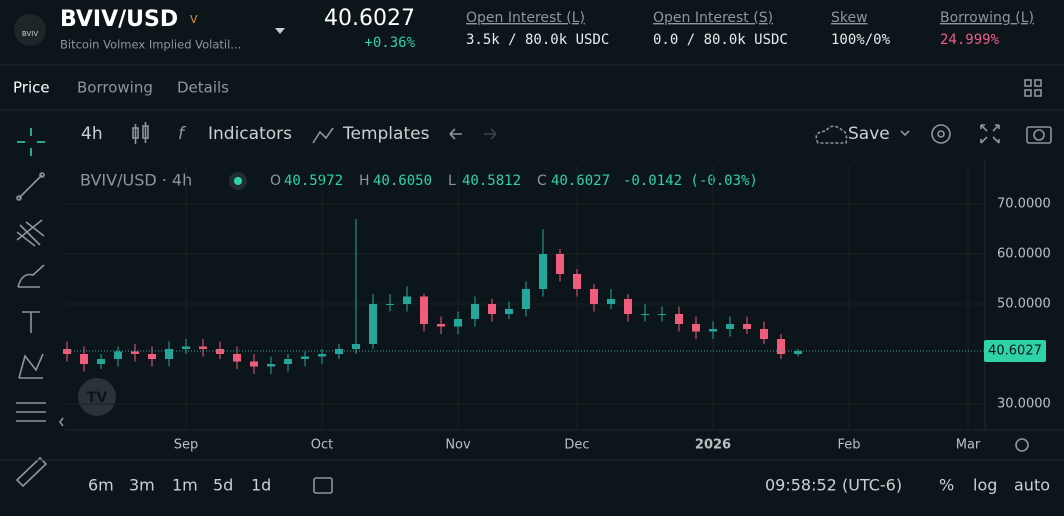 The image size is (1064, 516). What do you see at coordinates (848, 445) in the screenshot?
I see `x-tick-label: Feb` at bounding box center [848, 445].